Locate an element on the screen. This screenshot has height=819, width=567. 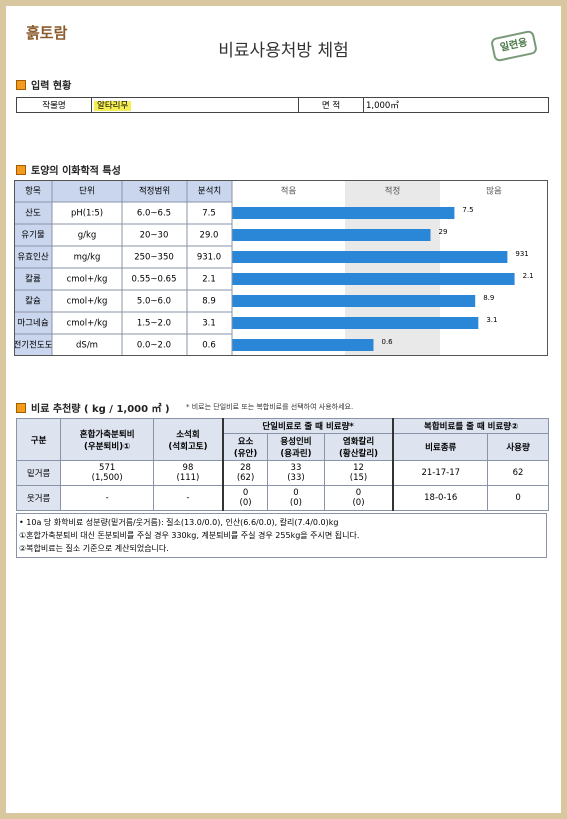
cell: 0 is located at coordinates (518, 498).